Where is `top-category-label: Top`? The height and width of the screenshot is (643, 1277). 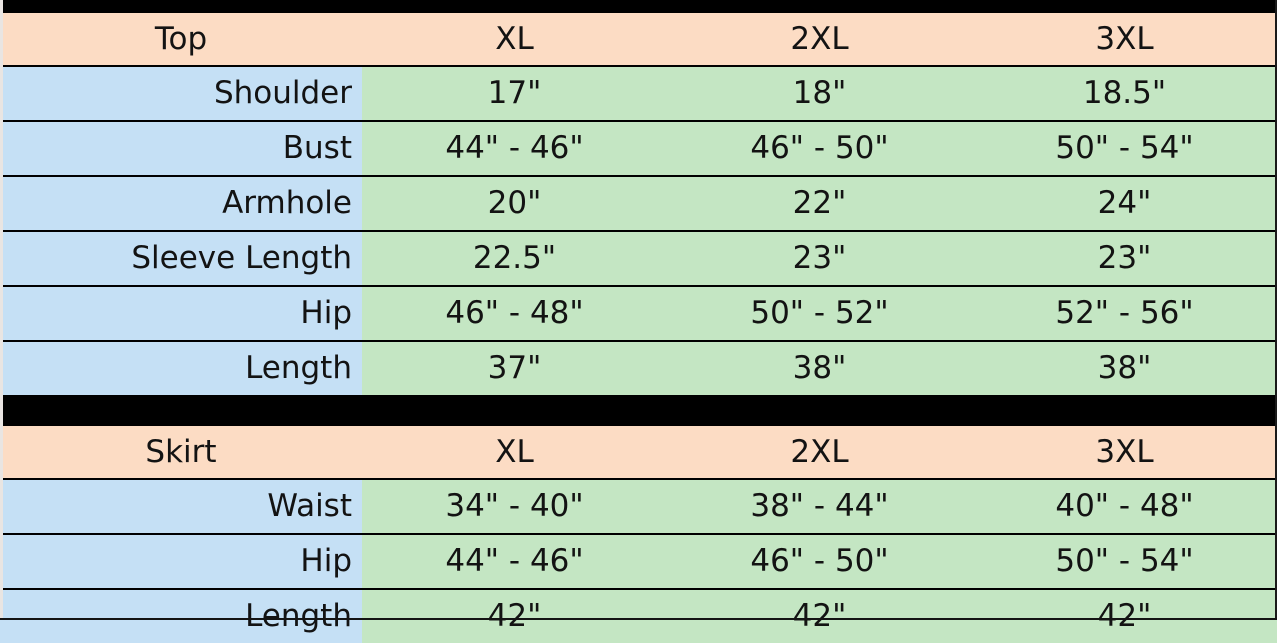
top-category-label: Top is located at coordinates (181, 40).